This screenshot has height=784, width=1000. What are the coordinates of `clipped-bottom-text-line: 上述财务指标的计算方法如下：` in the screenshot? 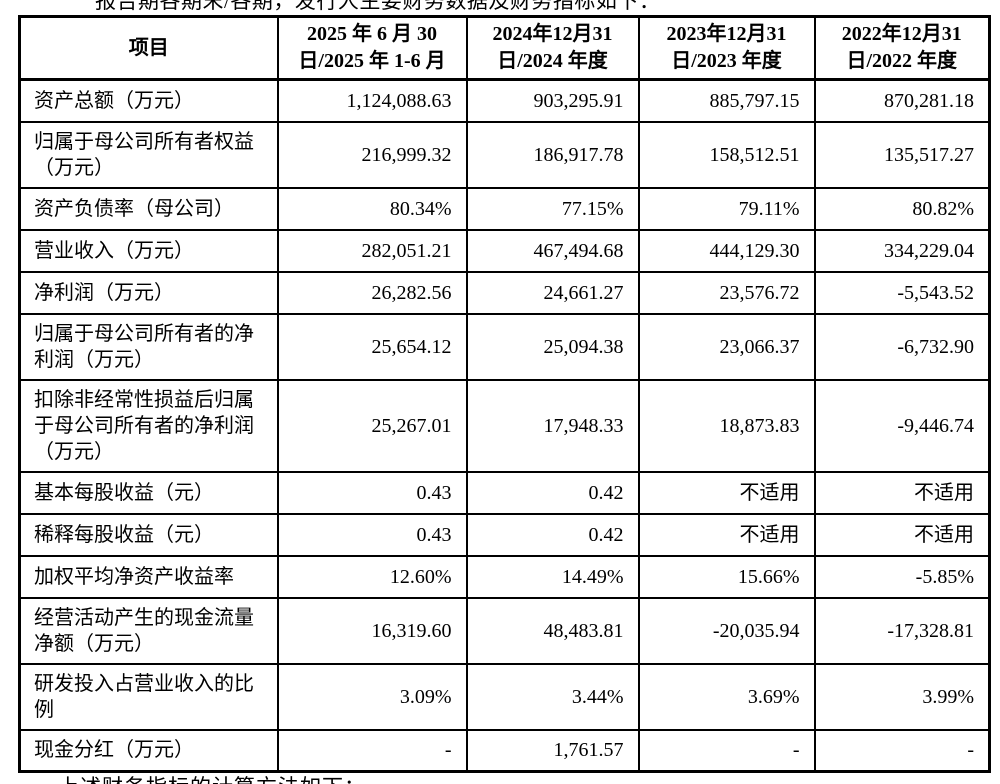 It's located at (212, 777).